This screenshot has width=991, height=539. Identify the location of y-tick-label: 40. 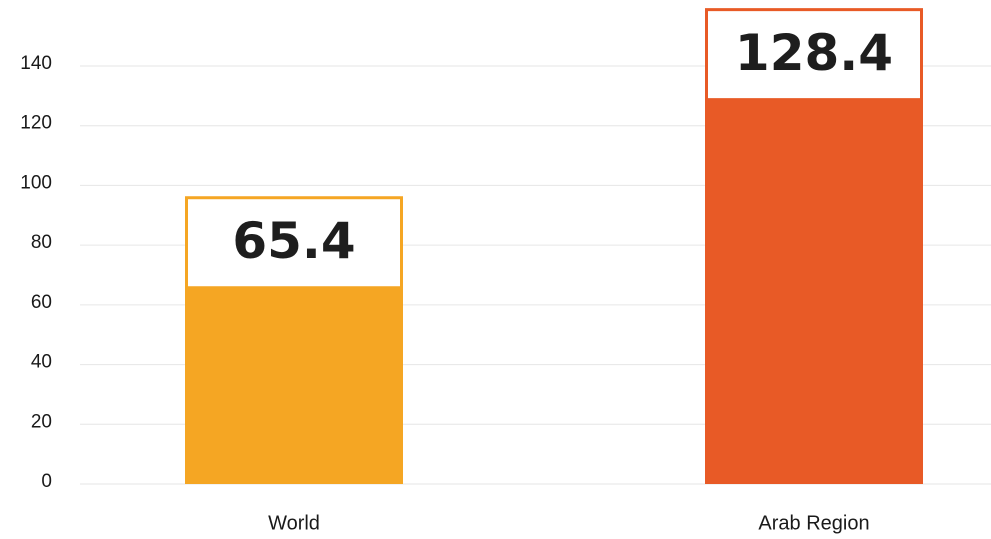
(41, 362).